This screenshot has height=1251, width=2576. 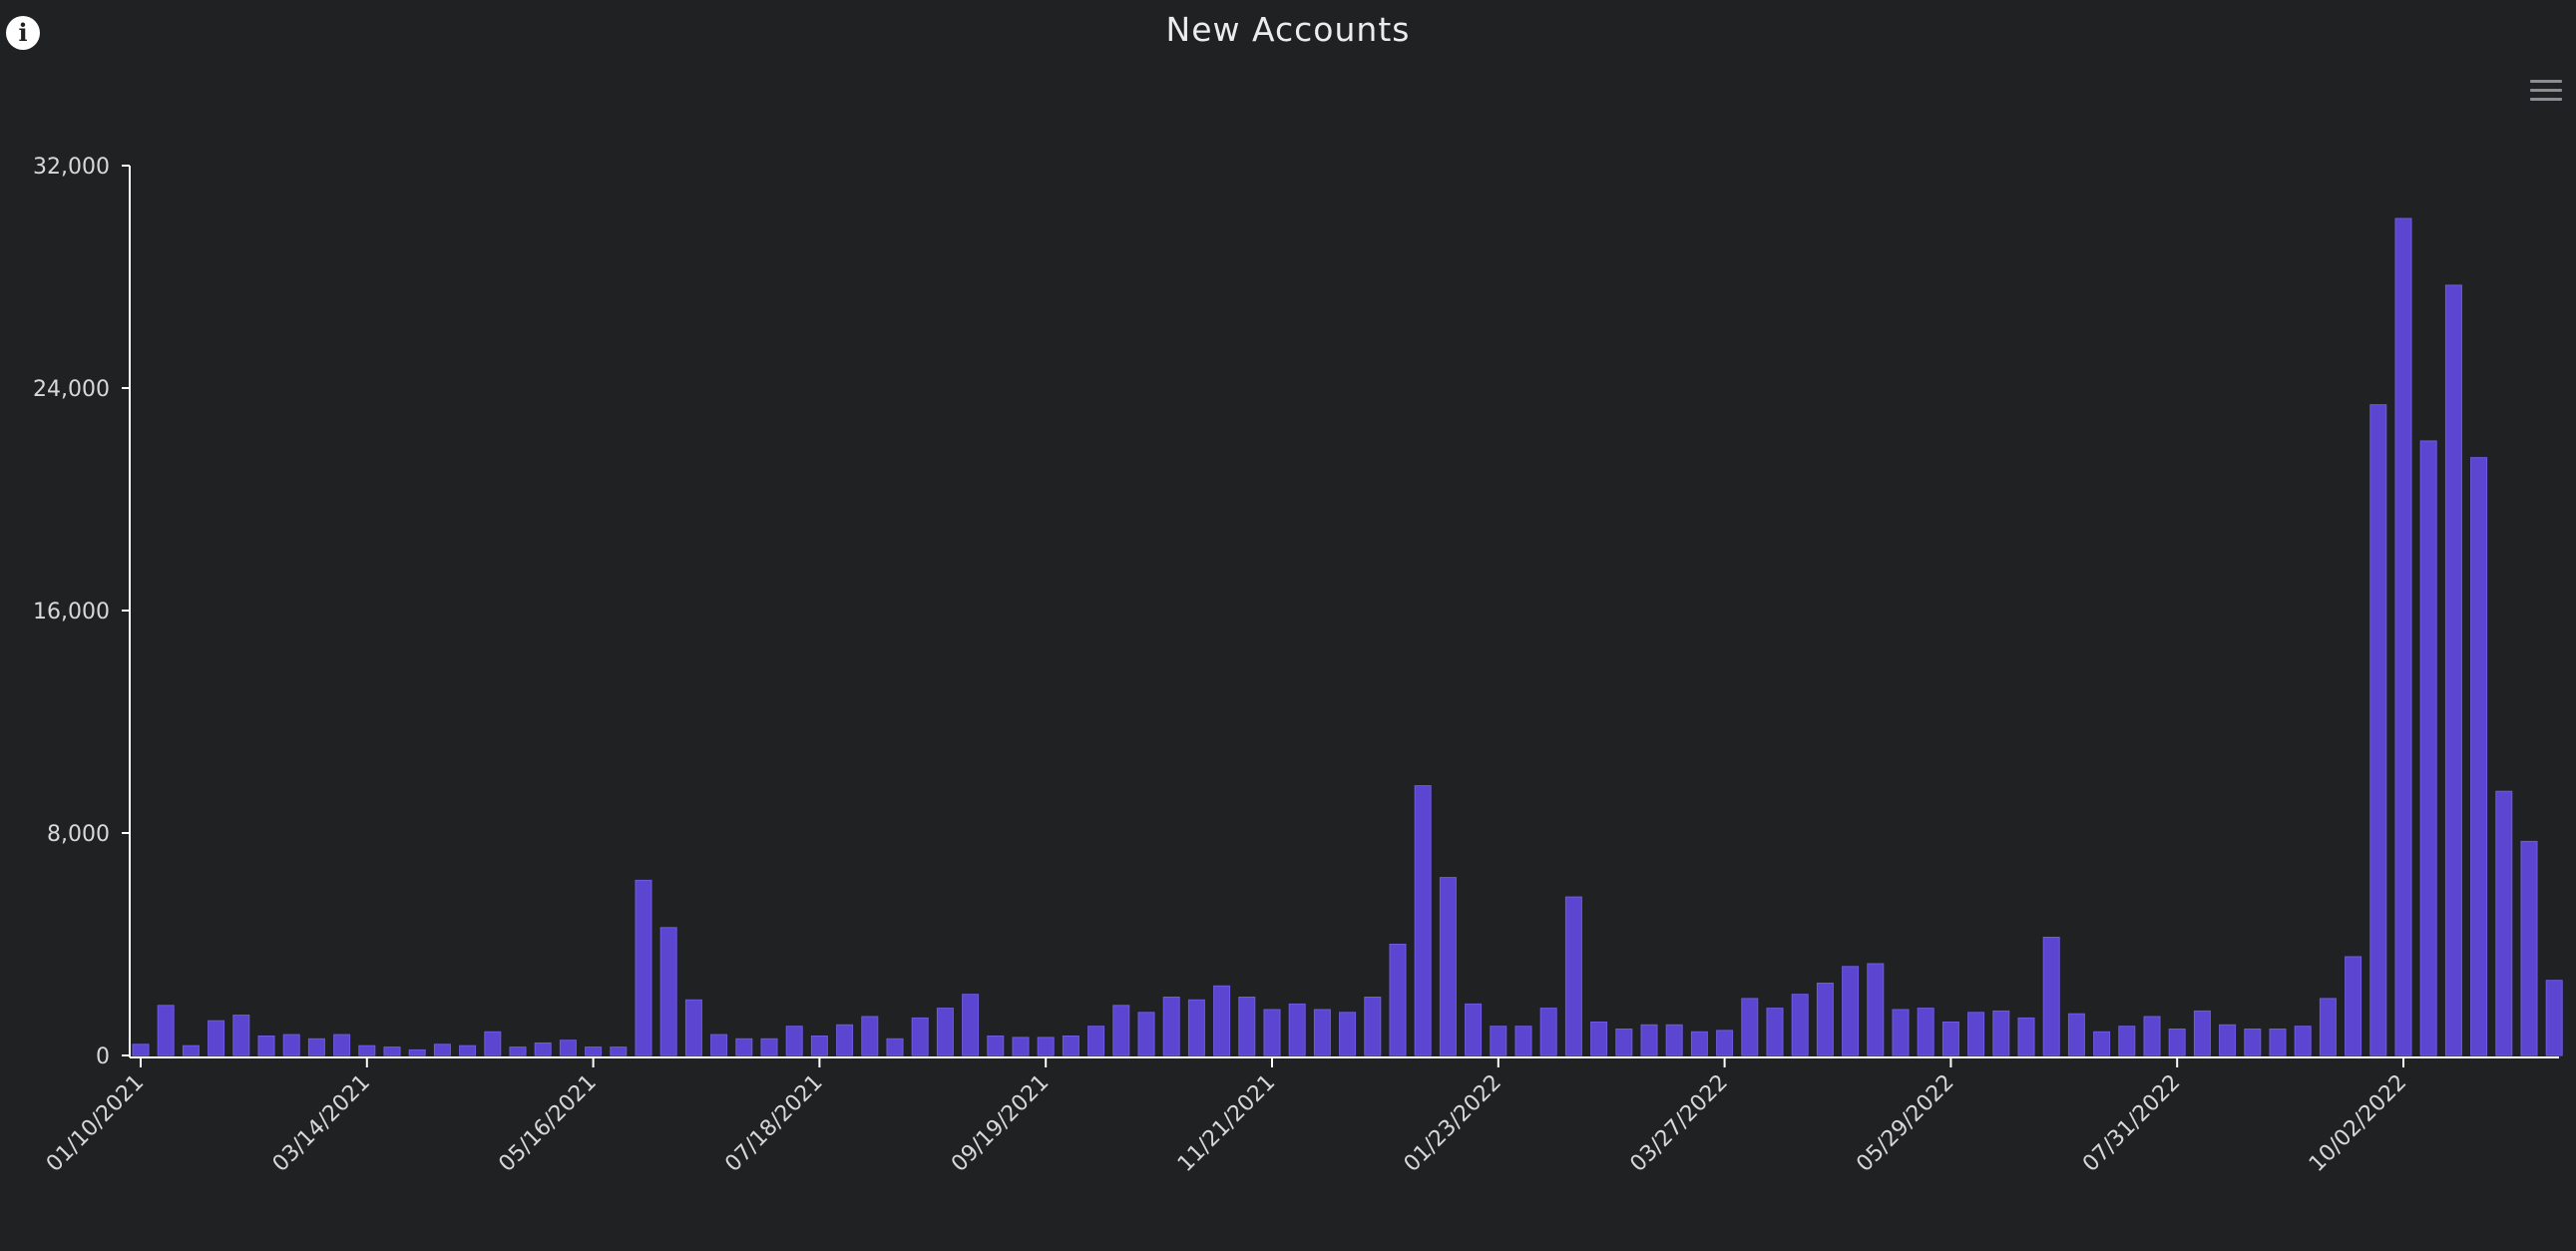 What do you see at coordinates (2546, 92) in the screenshot?
I see `menu-icon` at bounding box center [2546, 92].